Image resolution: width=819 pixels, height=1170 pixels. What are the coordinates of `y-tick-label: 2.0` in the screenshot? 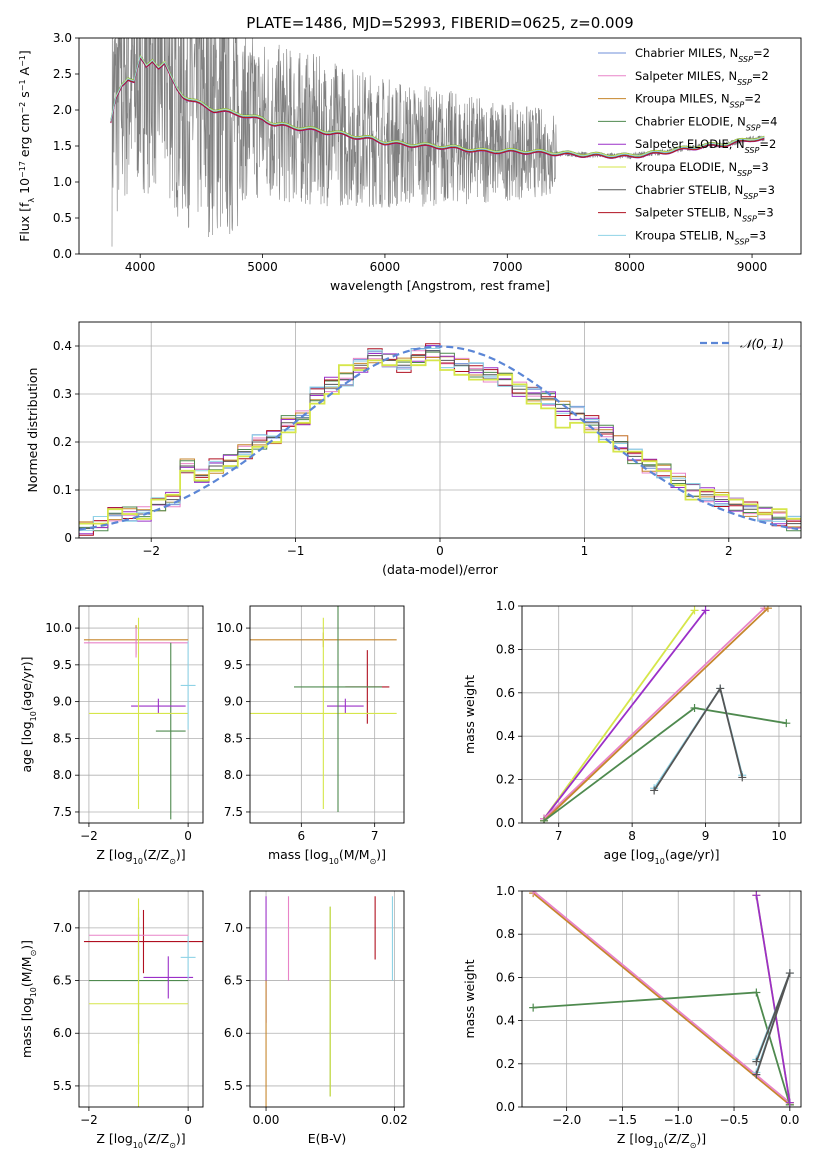 It's located at (62, 110).